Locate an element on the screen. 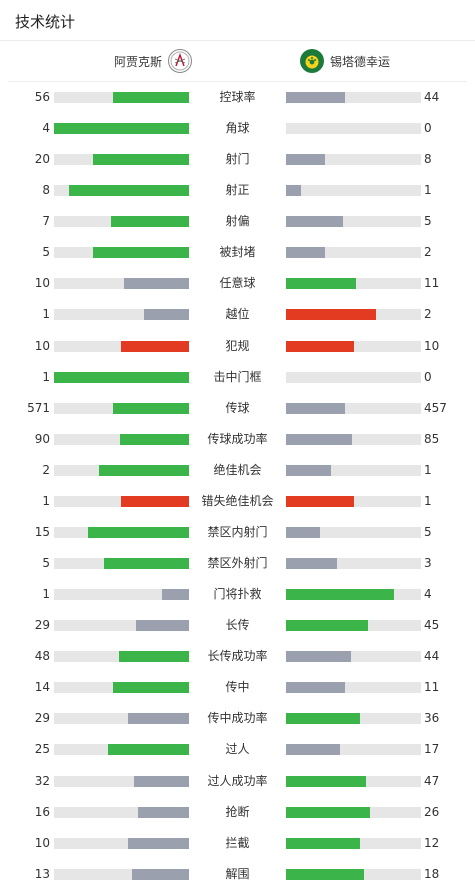 The width and height of the screenshot is (475, 890). stat-label: 过人成功率 is located at coordinates (237, 781).